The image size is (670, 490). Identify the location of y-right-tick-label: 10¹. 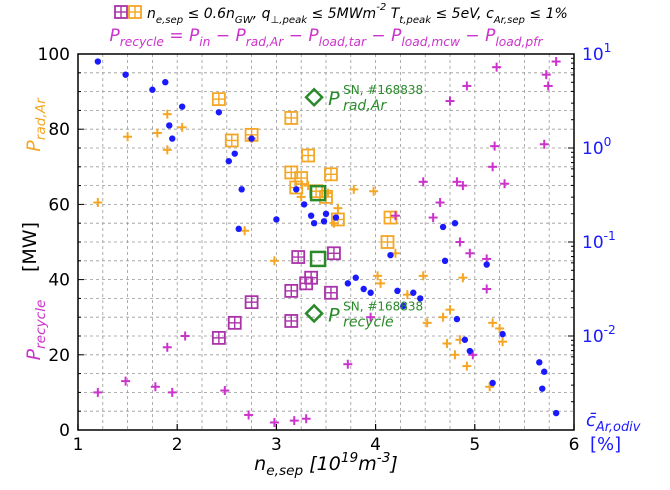
(596, 53).